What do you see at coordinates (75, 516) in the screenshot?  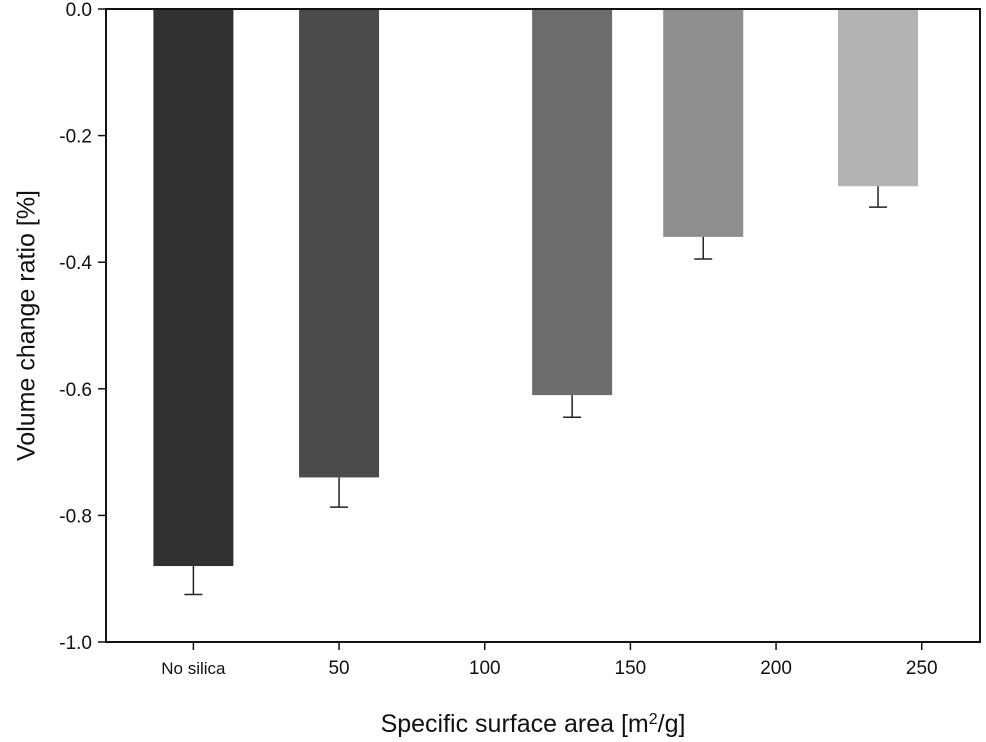 I see `y-tick-label: -0.8` at bounding box center [75, 516].